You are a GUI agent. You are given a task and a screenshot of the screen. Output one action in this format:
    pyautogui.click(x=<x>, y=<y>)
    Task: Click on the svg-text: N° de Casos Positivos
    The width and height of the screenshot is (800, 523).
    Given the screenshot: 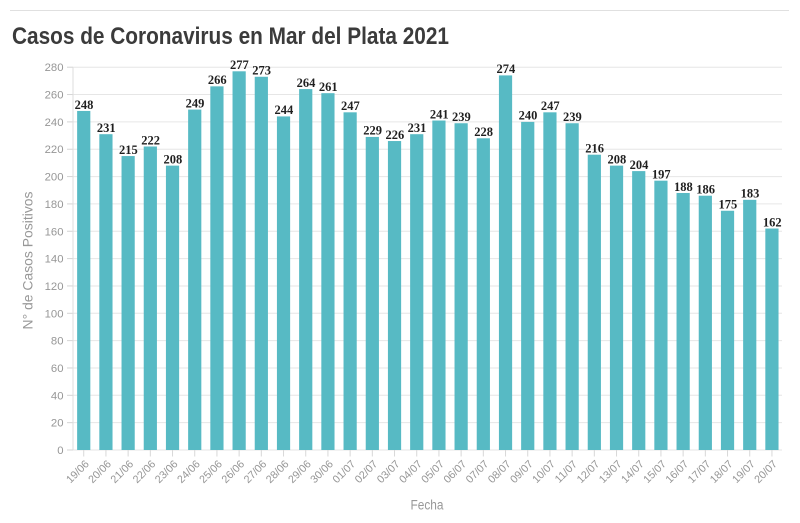 What is the action you would take?
    pyautogui.click(x=28, y=260)
    